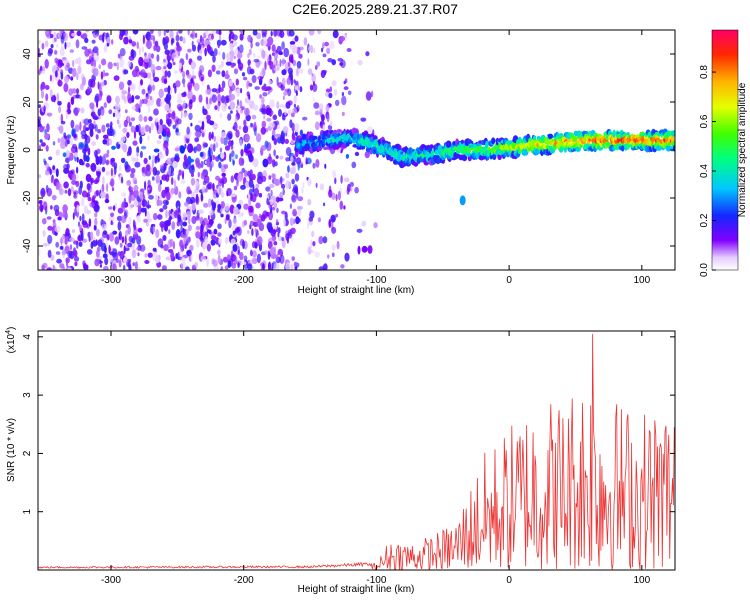 The width and height of the screenshot is (750, 600). Describe the element at coordinates (27, 337) in the screenshot. I see `snr-y-tick-label: 4` at that location.